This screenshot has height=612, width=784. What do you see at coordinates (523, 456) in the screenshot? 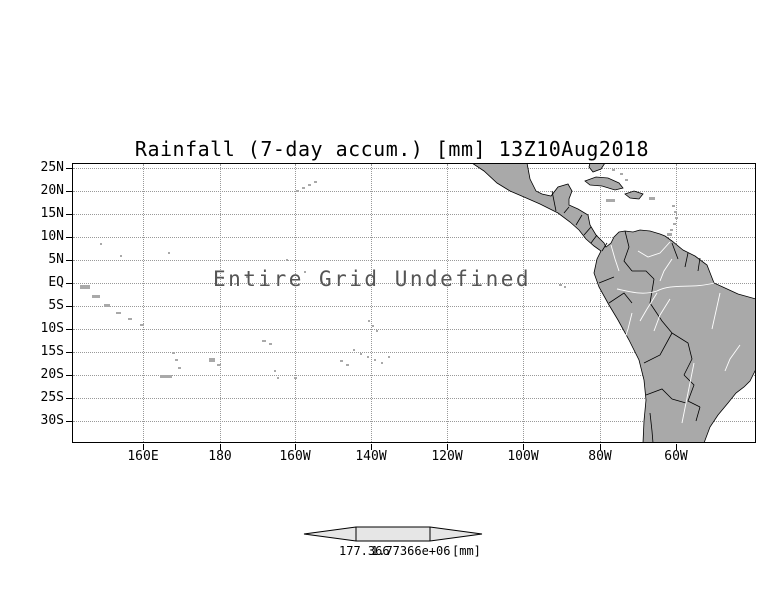
I see `lon-tick-label: 100W` at bounding box center [523, 456].